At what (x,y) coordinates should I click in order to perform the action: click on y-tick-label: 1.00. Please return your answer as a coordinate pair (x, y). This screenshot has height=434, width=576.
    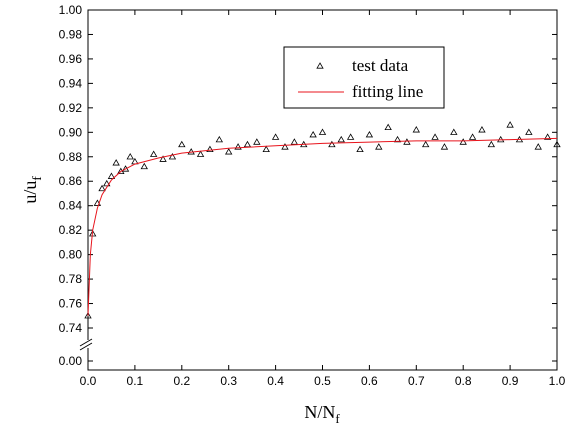
    Looking at the image, I should click on (71, 10).